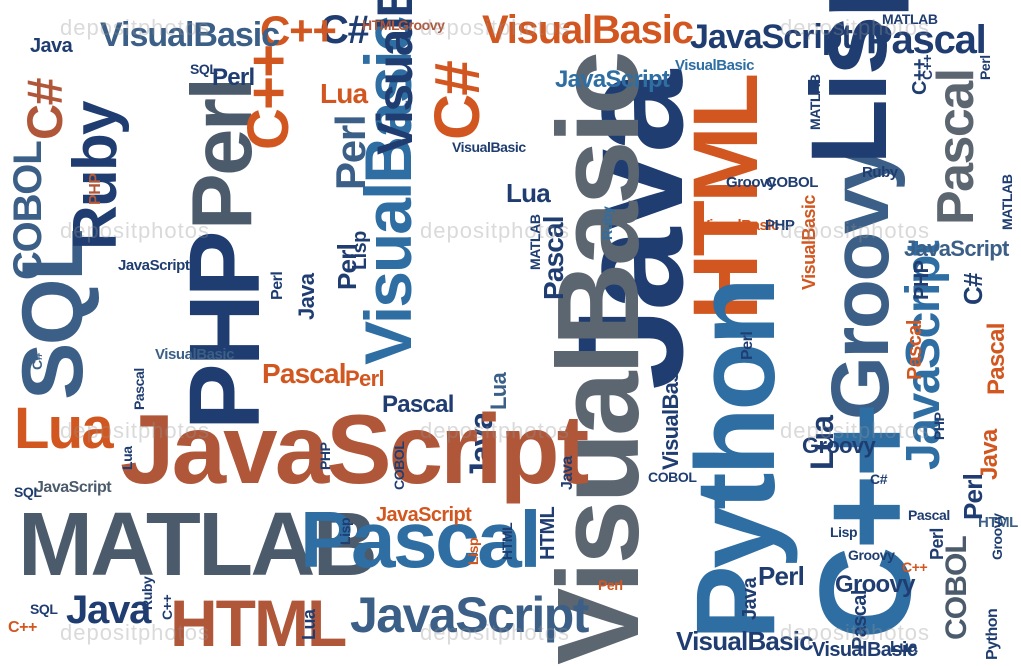 The width and height of the screenshot is (1021, 666). I want to click on word-lua-orange: Lua, so click(64, 428).